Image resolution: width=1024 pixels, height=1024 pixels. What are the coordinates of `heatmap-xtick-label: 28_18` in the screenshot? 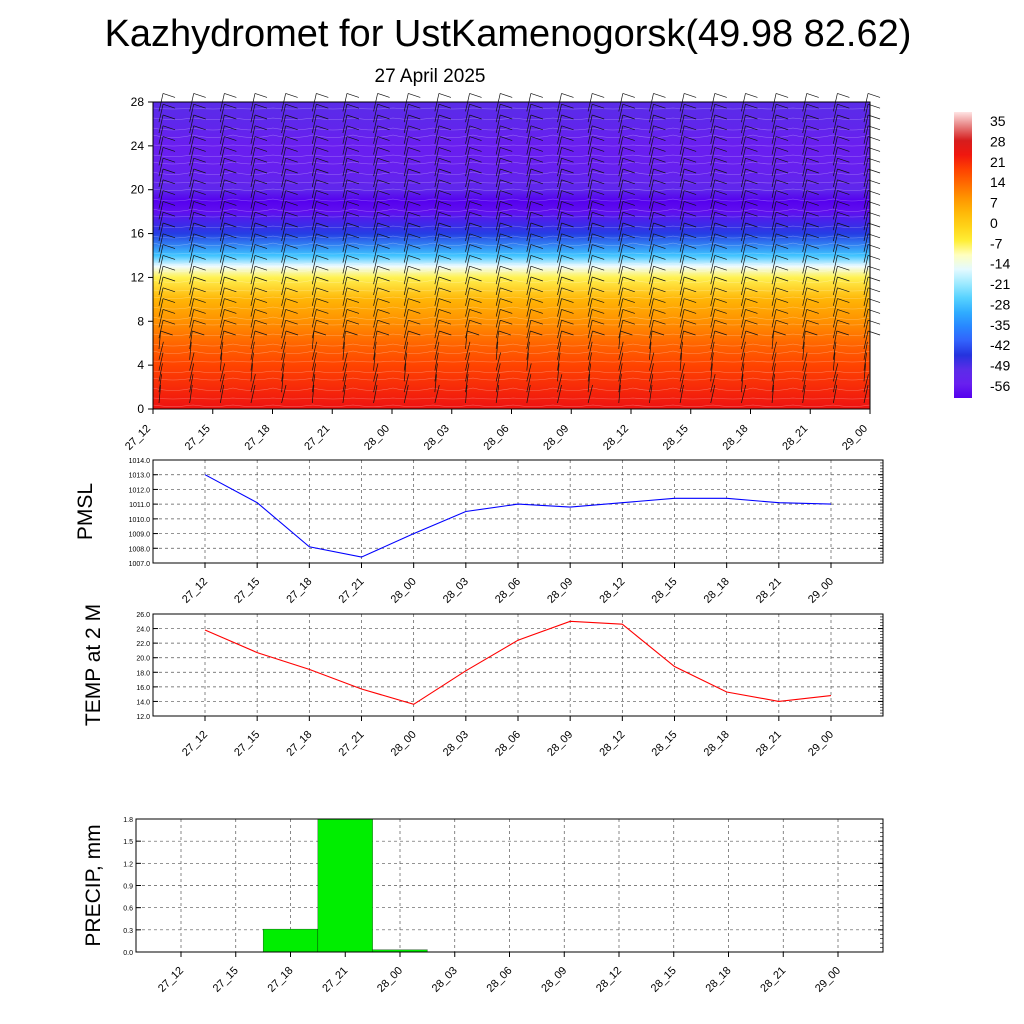 It's located at (736, 438).